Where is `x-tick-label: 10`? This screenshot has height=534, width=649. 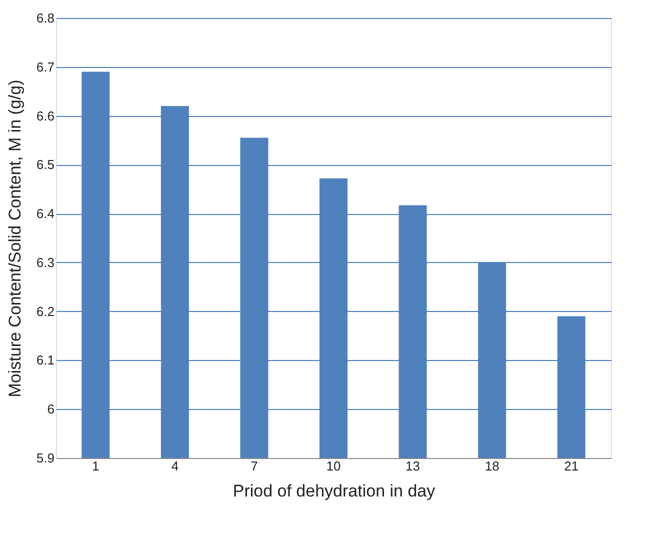 x-tick-label: 10 is located at coordinates (333, 466).